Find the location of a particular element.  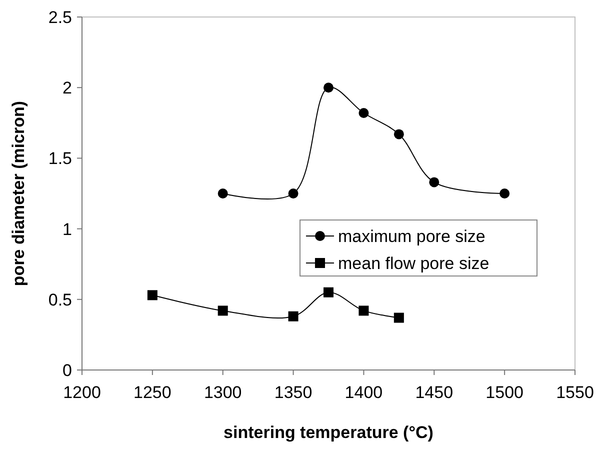

y-tick-label: 1.5 is located at coordinates (60, 158).